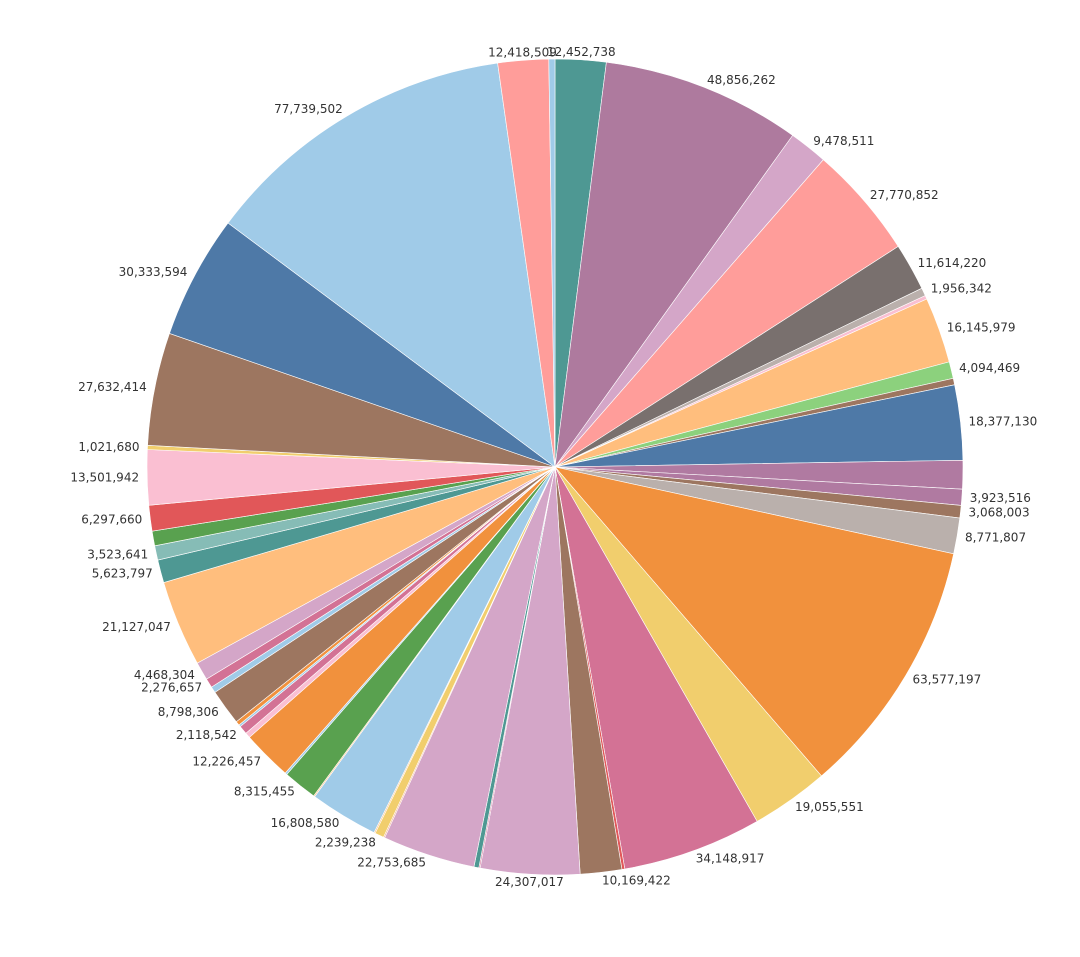 This screenshot has height=957, width=1080. I want to click on slice-value-label: 9,478,511, so click(843, 141).